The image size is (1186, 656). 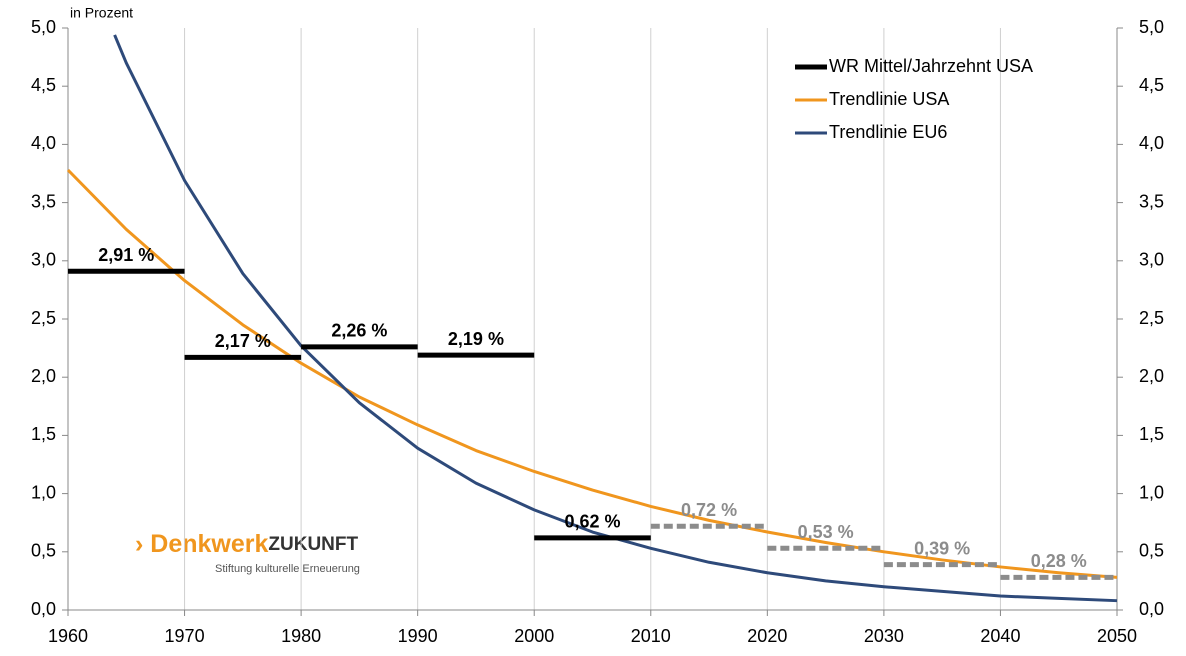 I want to click on y2-tick-label: 1,0, so click(x=1151, y=492).